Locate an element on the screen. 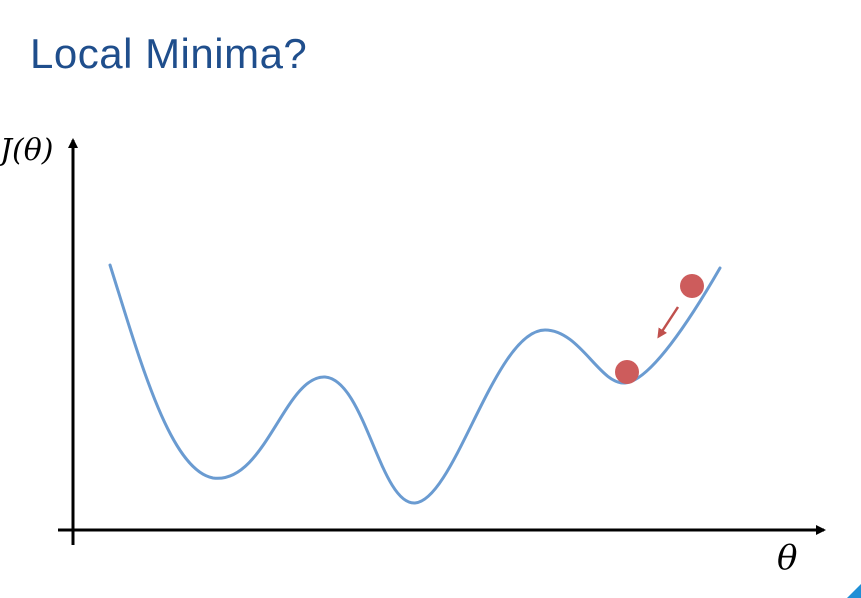  x-axis-label: θ is located at coordinates (787, 558).